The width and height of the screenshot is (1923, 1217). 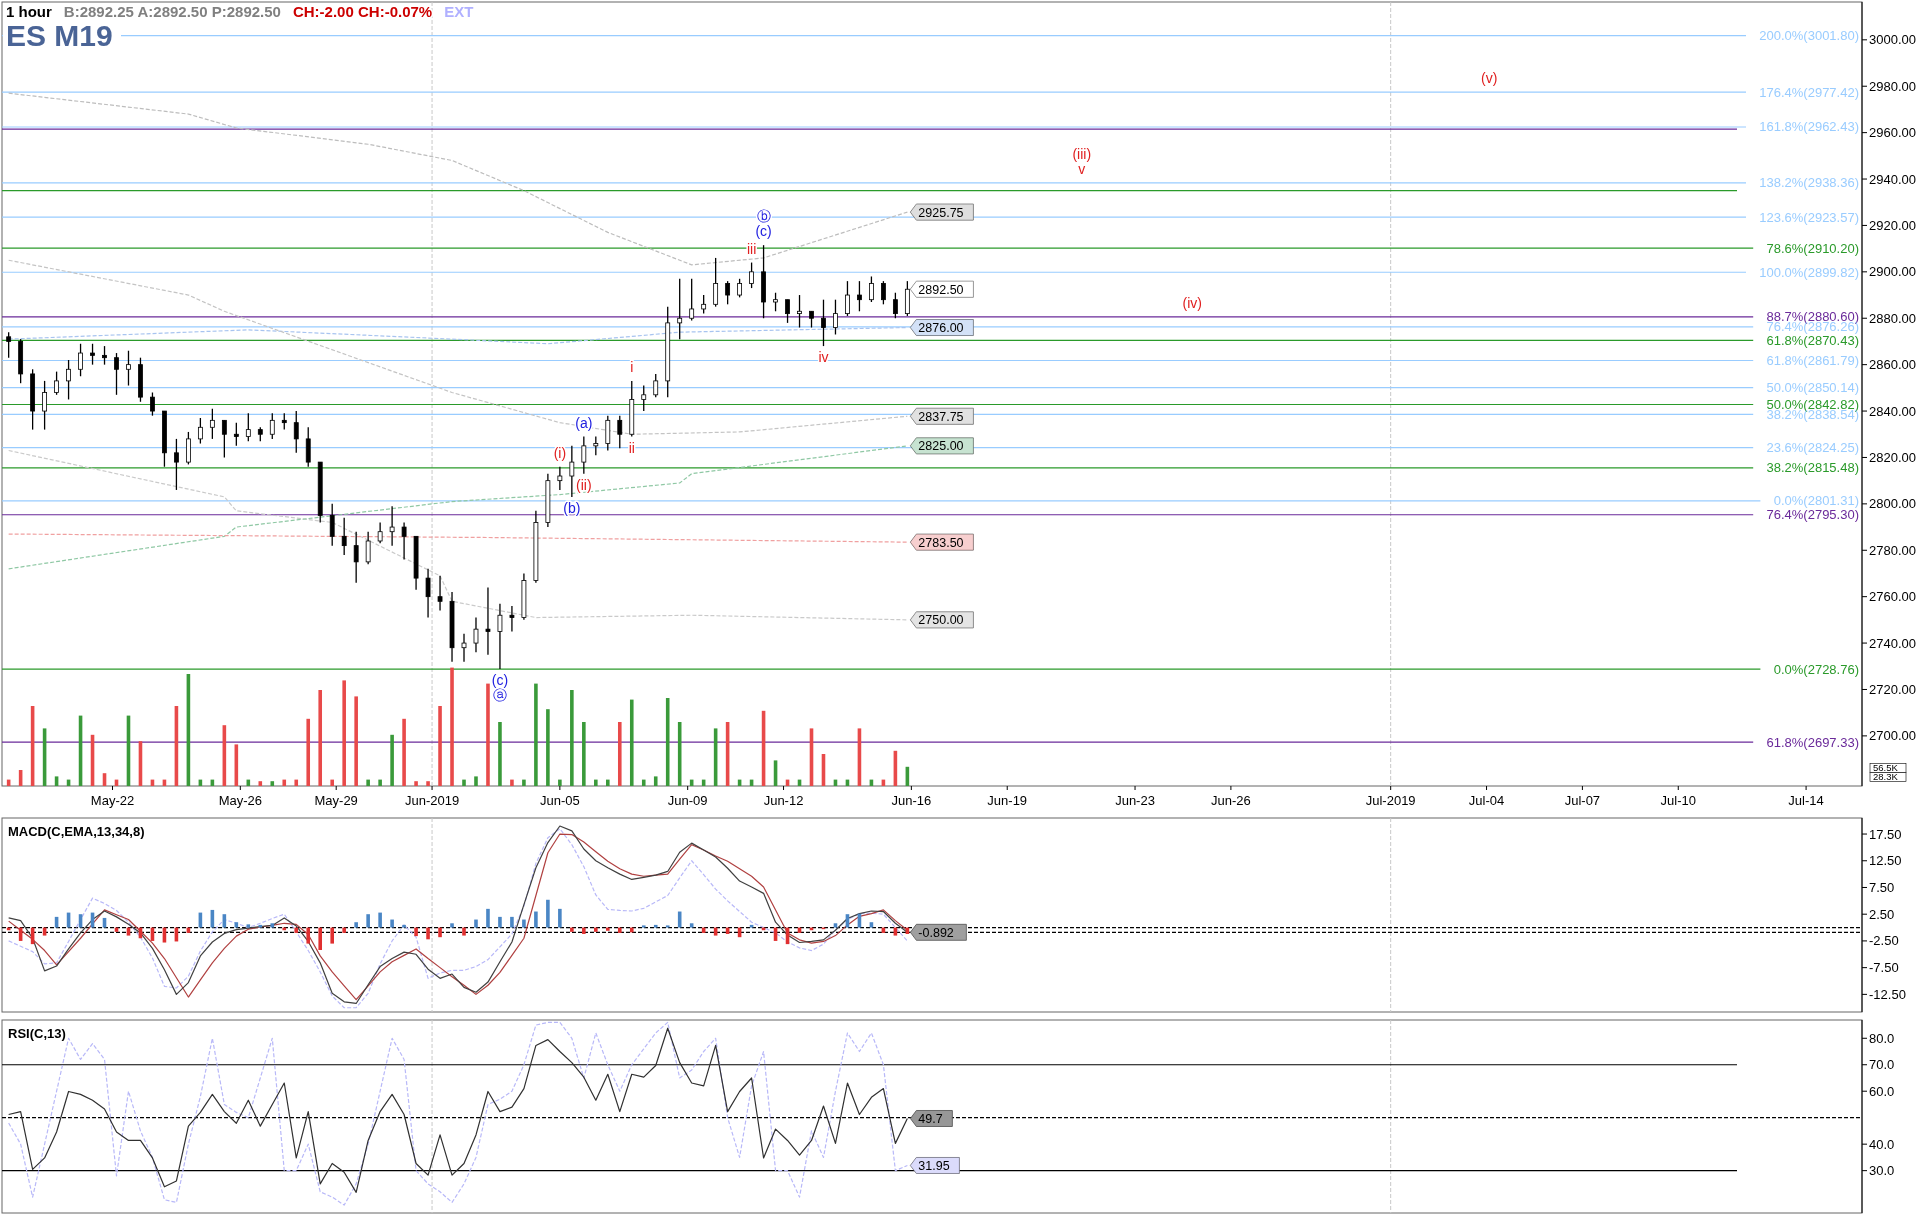 I want to click on y-tick-label: 2920.00, so click(x=1892, y=225).